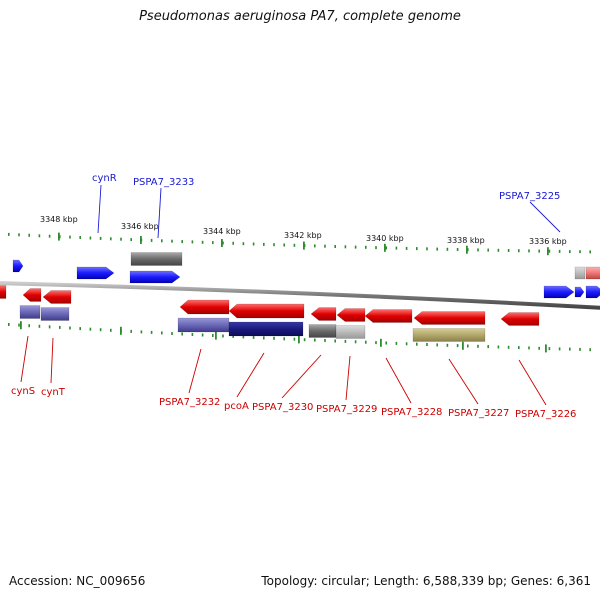 The width and height of the screenshot is (600, 600). Describe the element at coordinates (545, 414) in the screenshot. I see `gene-label-PSPA7_3226: PSPA7_3226` at that location.